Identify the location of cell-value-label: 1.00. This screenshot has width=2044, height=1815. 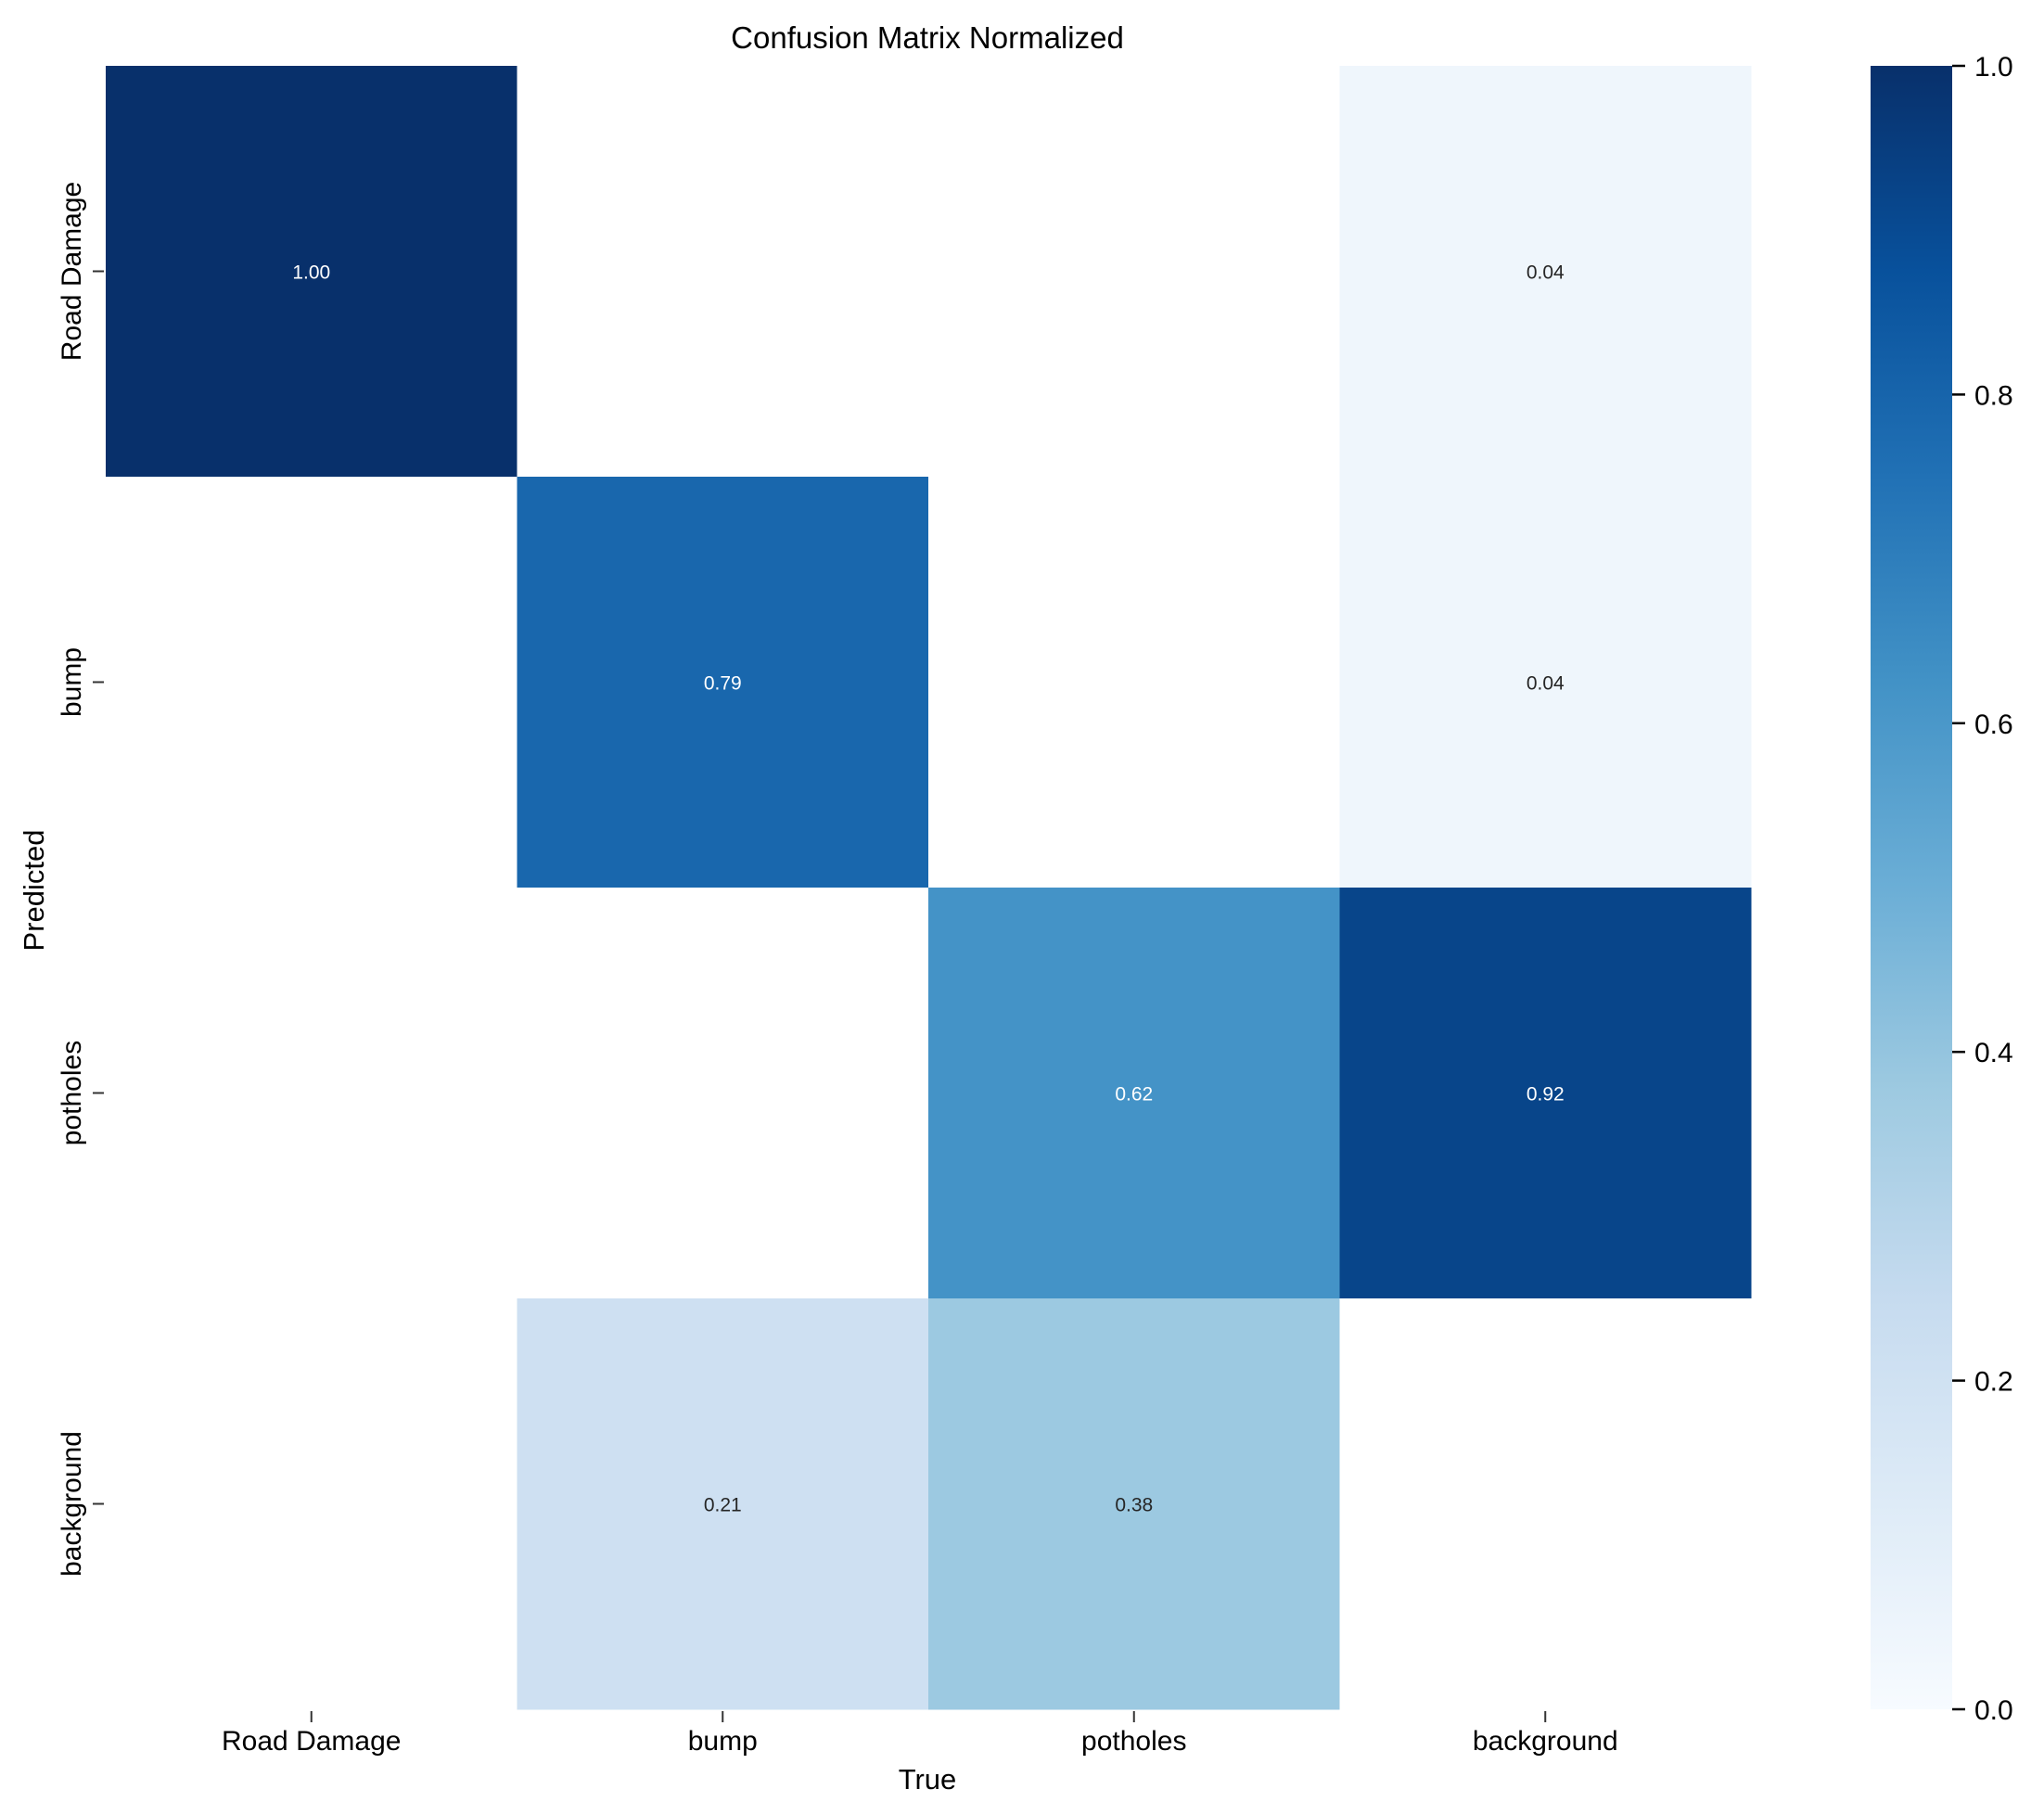
(311, 273).